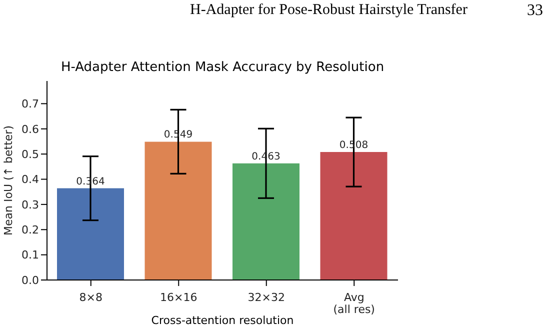 The height and width of the screenshot is (332, 553). What do you see at coordinates (30, 154) in the screenshot?
I see `y-tick-label: 0.5` at bounding box center [30, 154].